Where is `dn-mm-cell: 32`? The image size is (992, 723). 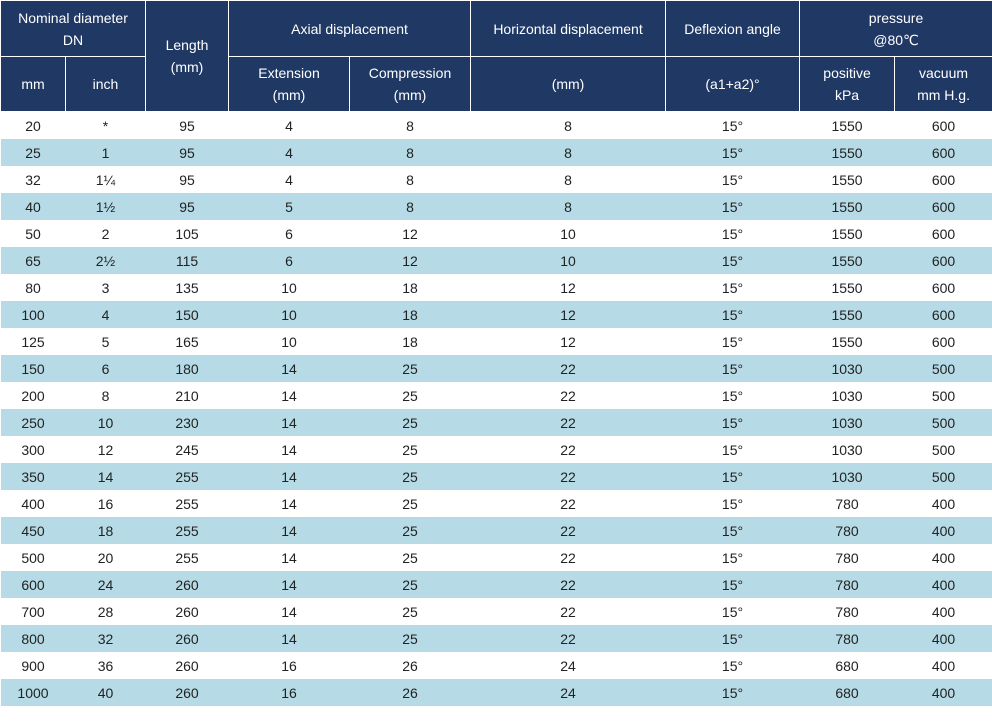 dn-mm-cell: 32 is located at coordinates (33, 179).